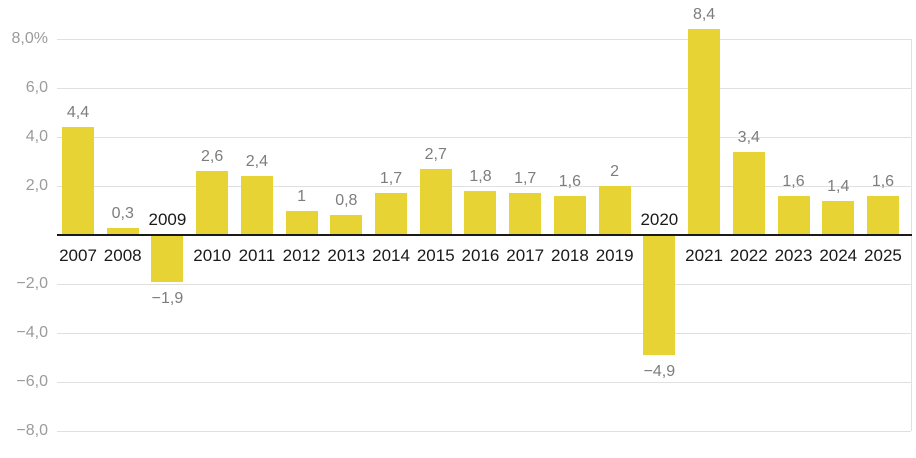  What do you see at coordinates (302, 196) in the screenshot?
I see `bar-value-label: 1` at bounding box center [302, 196].